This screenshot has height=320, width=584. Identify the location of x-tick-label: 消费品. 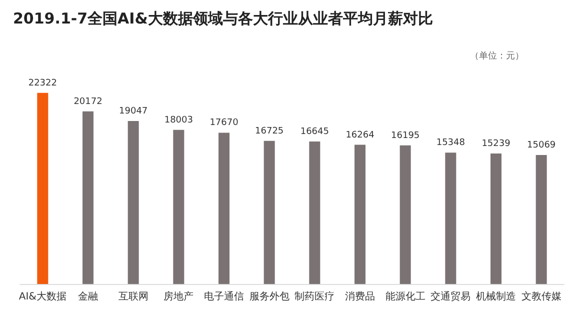
(360, 296).